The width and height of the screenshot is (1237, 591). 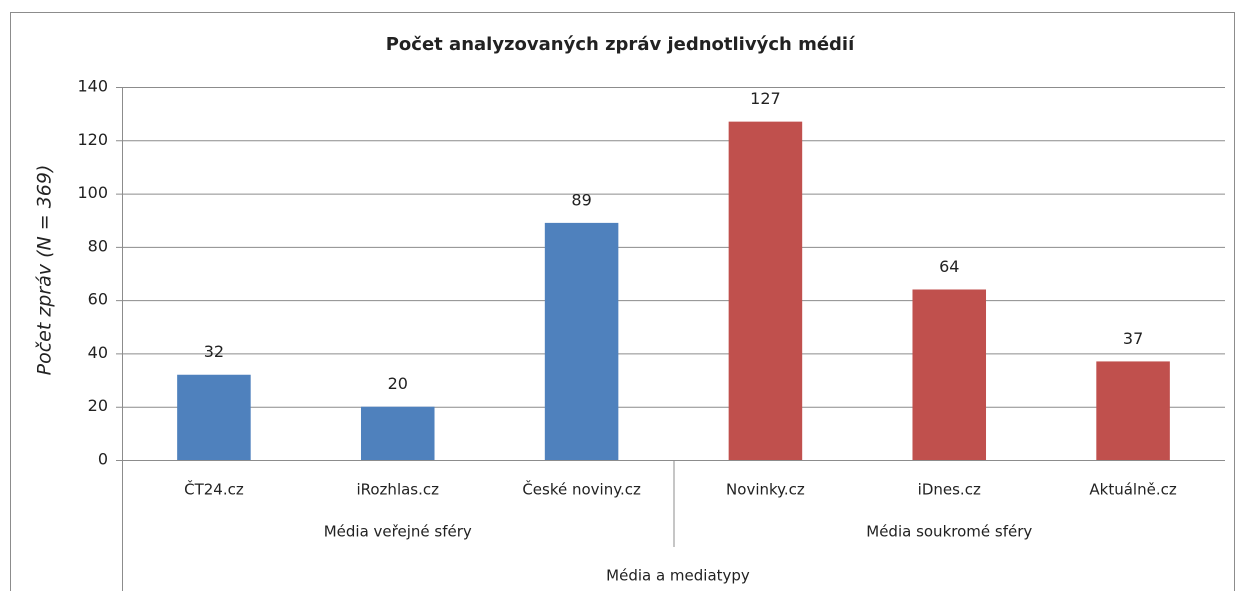 I want to click on x-tick-label: iRozhlas.cz, so click(x=397, y=490).